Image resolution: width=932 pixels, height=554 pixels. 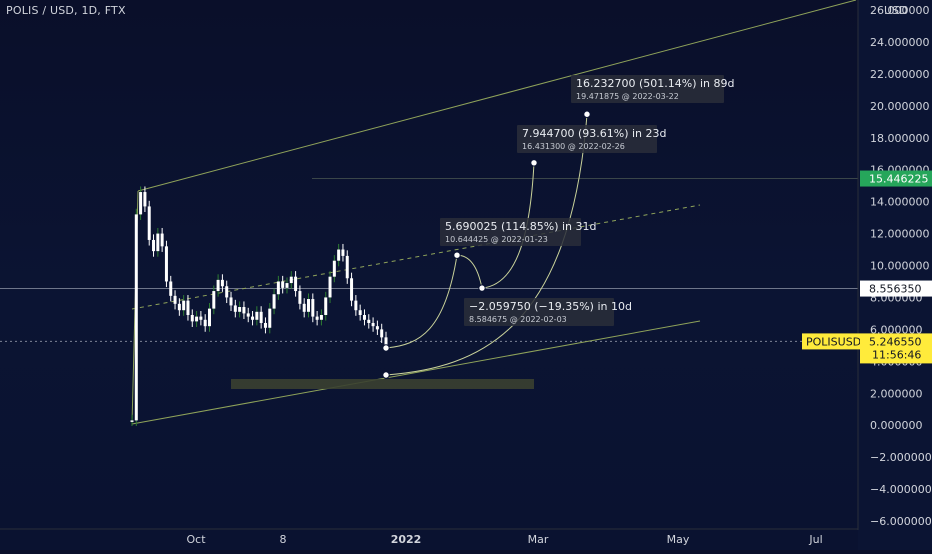 I want to click on y-tick-label: 22.000000, so click(x=900, y=74).